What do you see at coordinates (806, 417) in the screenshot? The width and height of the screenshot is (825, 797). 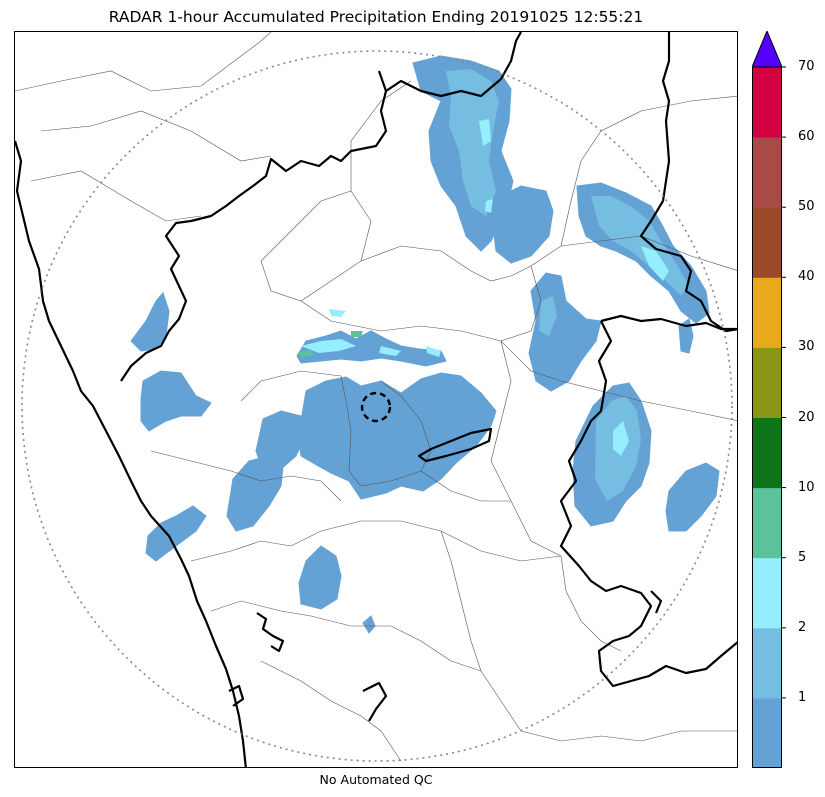 I see `colorbar-tick-label: 20` at bounding box center [806, 417].